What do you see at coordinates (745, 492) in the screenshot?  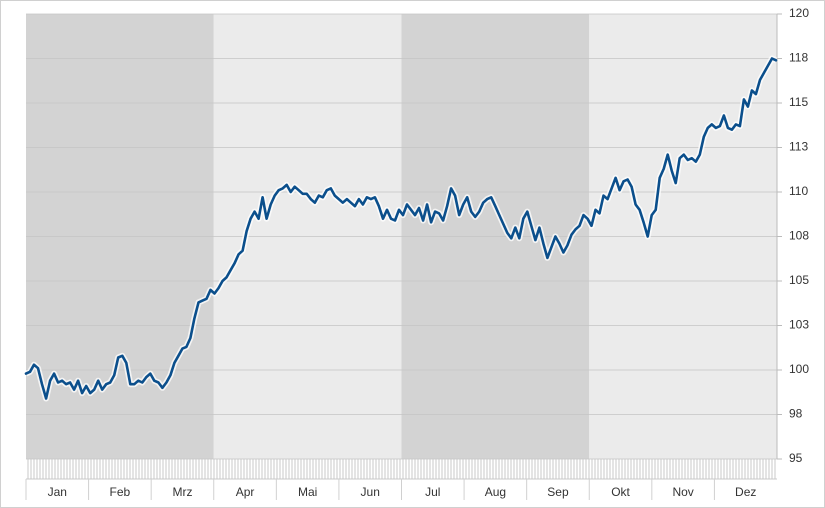 I see `x-tick-label: Dez` at bounding box center [745, 492].